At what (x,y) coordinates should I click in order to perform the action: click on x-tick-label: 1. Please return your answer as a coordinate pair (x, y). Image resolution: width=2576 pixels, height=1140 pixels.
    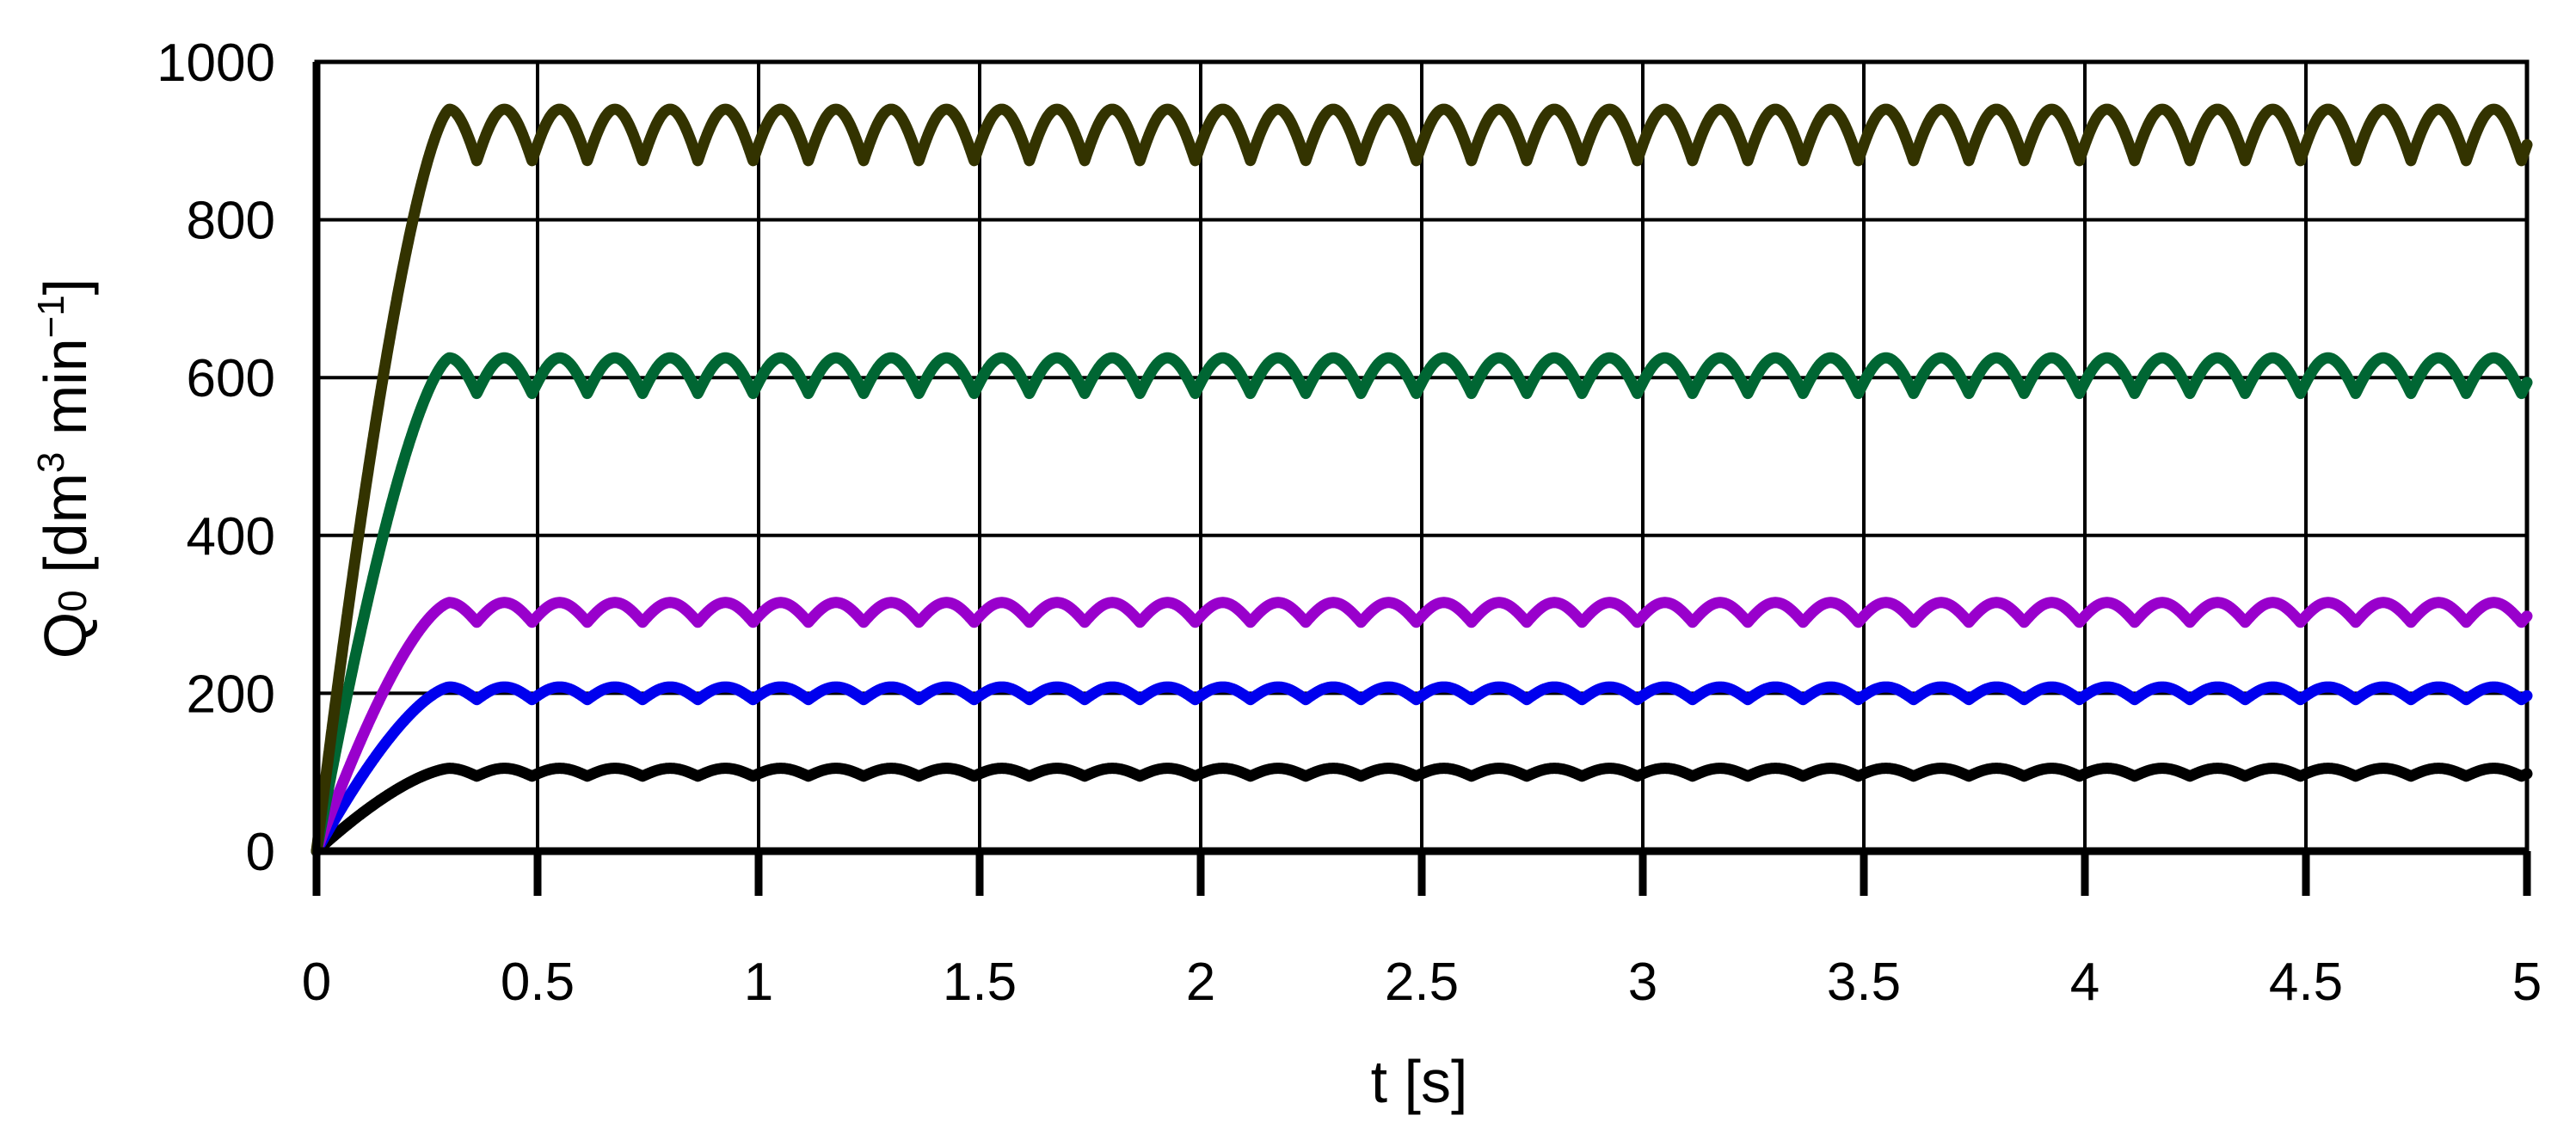
    Looking at the image, I should click on (758, 983).